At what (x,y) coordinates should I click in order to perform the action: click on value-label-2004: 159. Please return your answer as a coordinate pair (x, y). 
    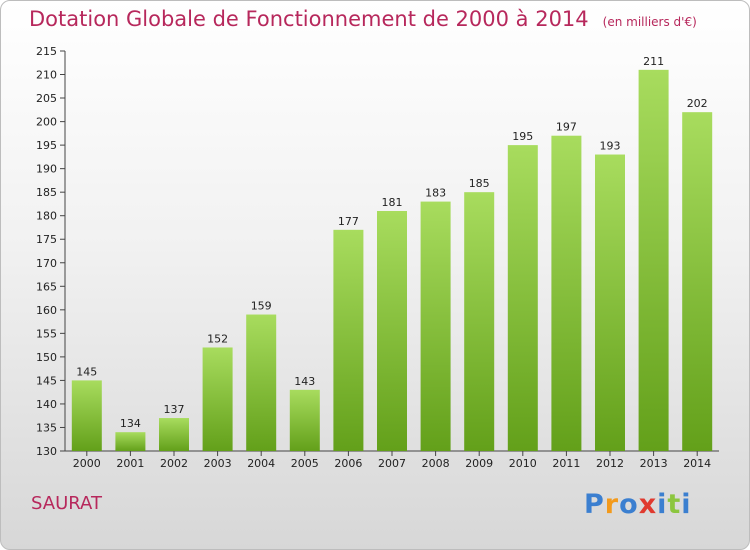
    Looking at the image, I should click on (261, 306).